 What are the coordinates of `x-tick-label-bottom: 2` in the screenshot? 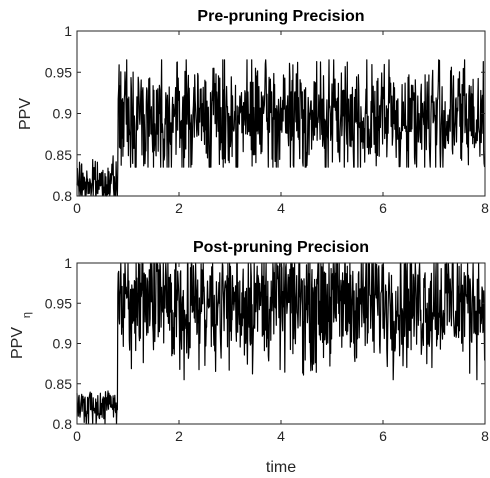 It's located at (179, 436).